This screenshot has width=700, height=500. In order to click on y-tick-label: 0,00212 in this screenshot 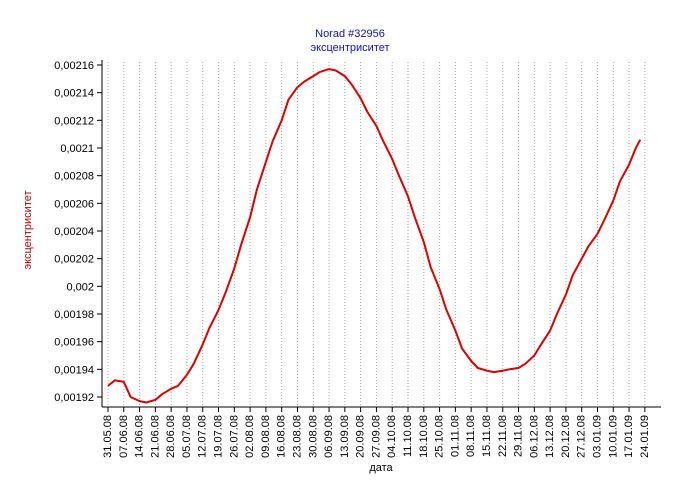, I will do `click(74, 121)`.